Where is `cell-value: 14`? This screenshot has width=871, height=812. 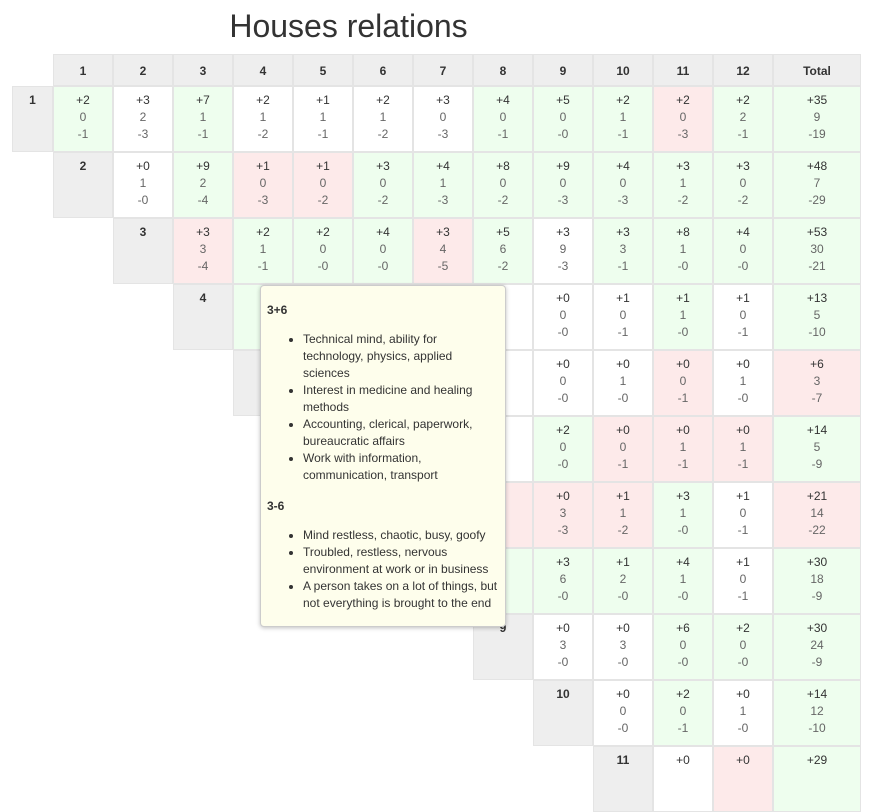 cell-value: 14 is located at coordinates (817, 513).